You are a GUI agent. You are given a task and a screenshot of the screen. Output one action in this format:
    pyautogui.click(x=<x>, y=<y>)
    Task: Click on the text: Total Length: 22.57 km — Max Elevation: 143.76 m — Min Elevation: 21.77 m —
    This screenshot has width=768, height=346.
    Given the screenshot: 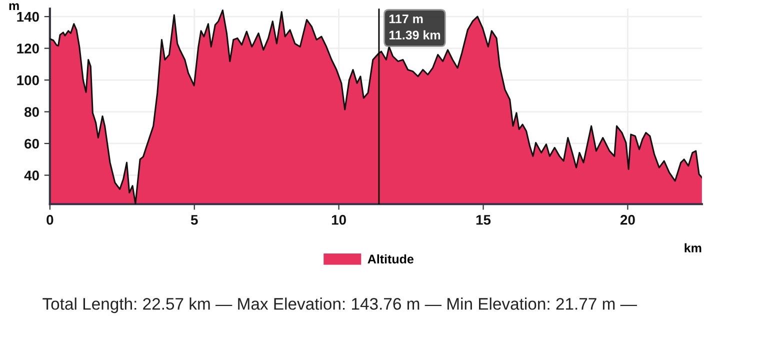 What is the action you would take?
    pyautogui.click(x=339, y=306)
    